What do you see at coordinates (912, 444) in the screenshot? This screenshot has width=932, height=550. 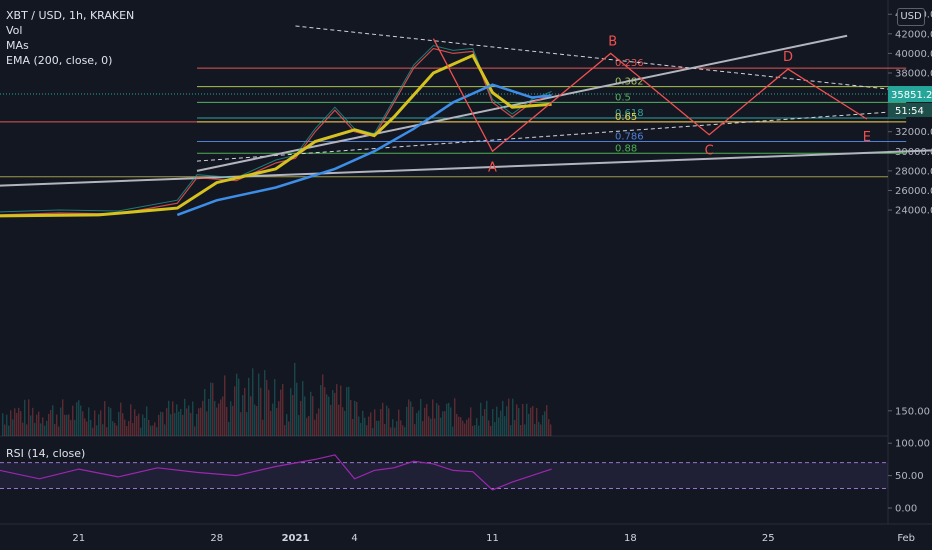 I see `rsi-tick-label: 100.00` at bounding box center [912, 444].